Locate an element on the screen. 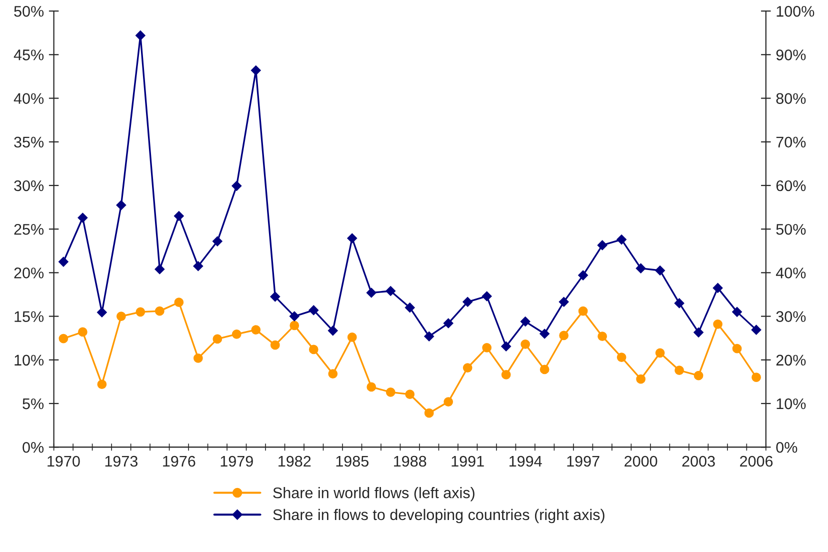  y-tick-label: 20% is located at coordinates (29, 273).